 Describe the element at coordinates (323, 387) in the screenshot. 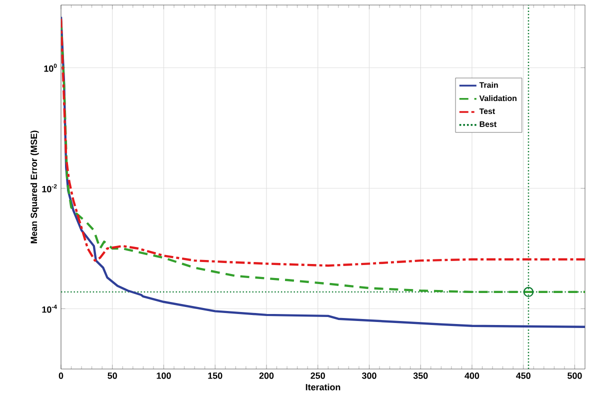

I see `x-axis-title: Iteration` at that location.